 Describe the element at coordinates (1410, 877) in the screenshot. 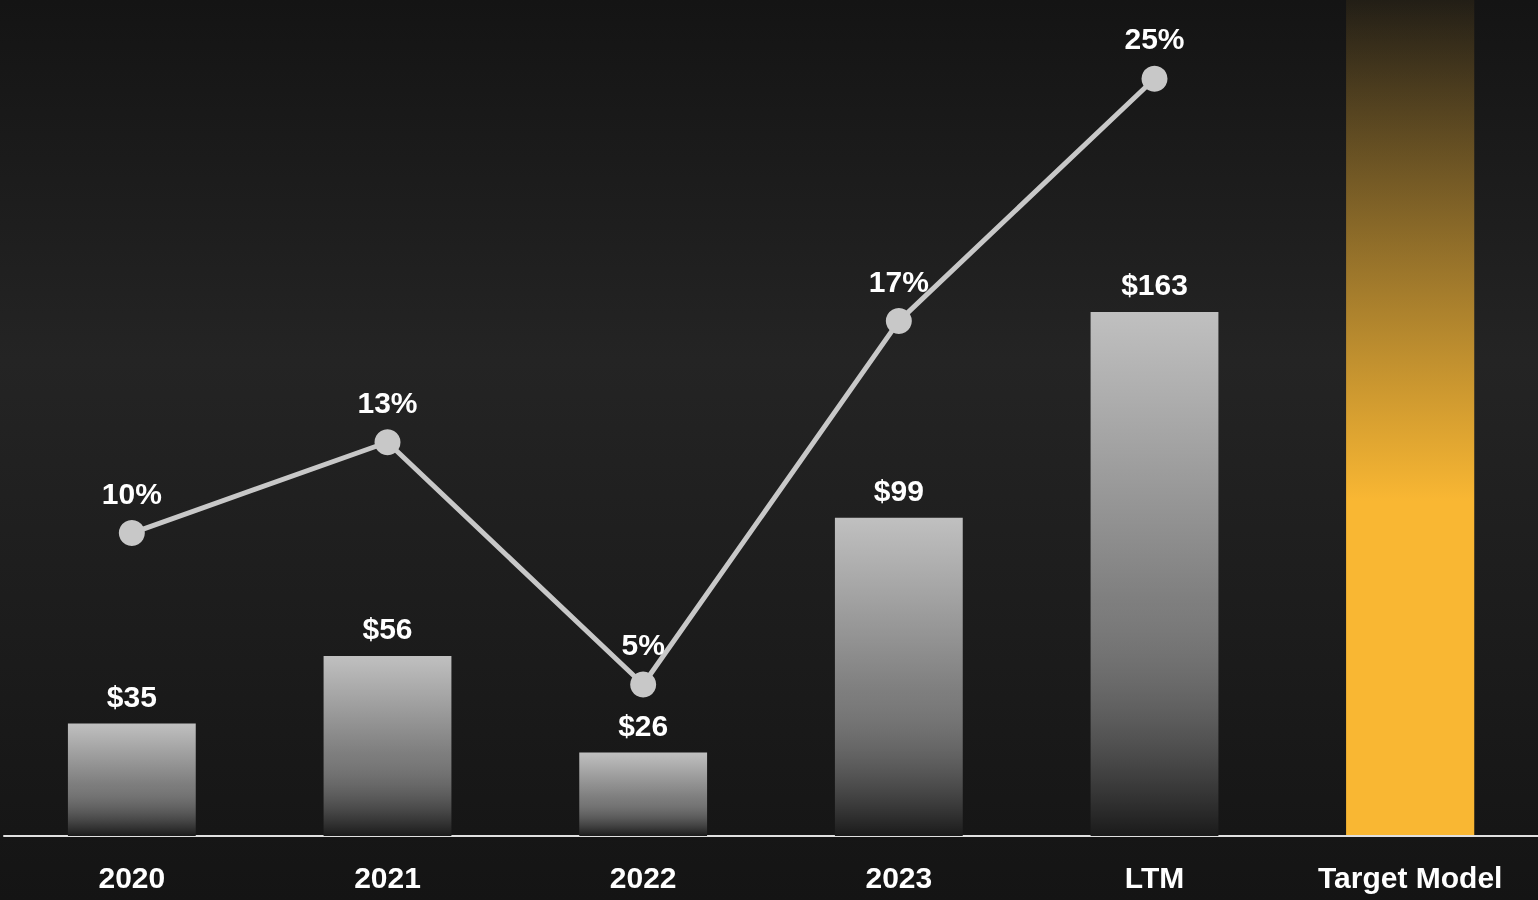

I see `x-tick-label: Target Model` at that location.